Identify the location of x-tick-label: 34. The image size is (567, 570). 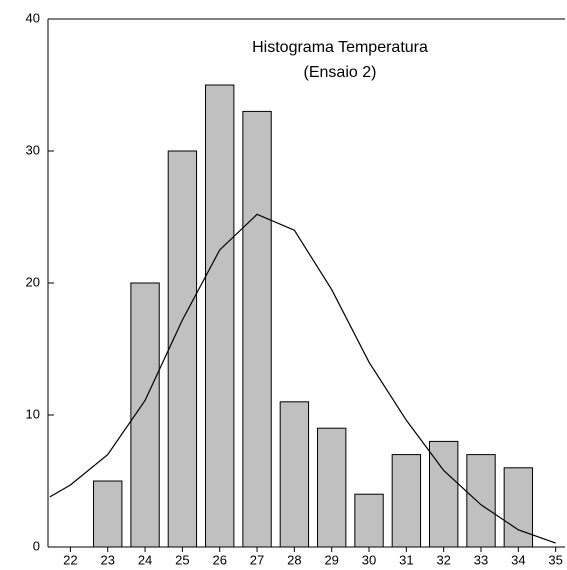
(518, 559).